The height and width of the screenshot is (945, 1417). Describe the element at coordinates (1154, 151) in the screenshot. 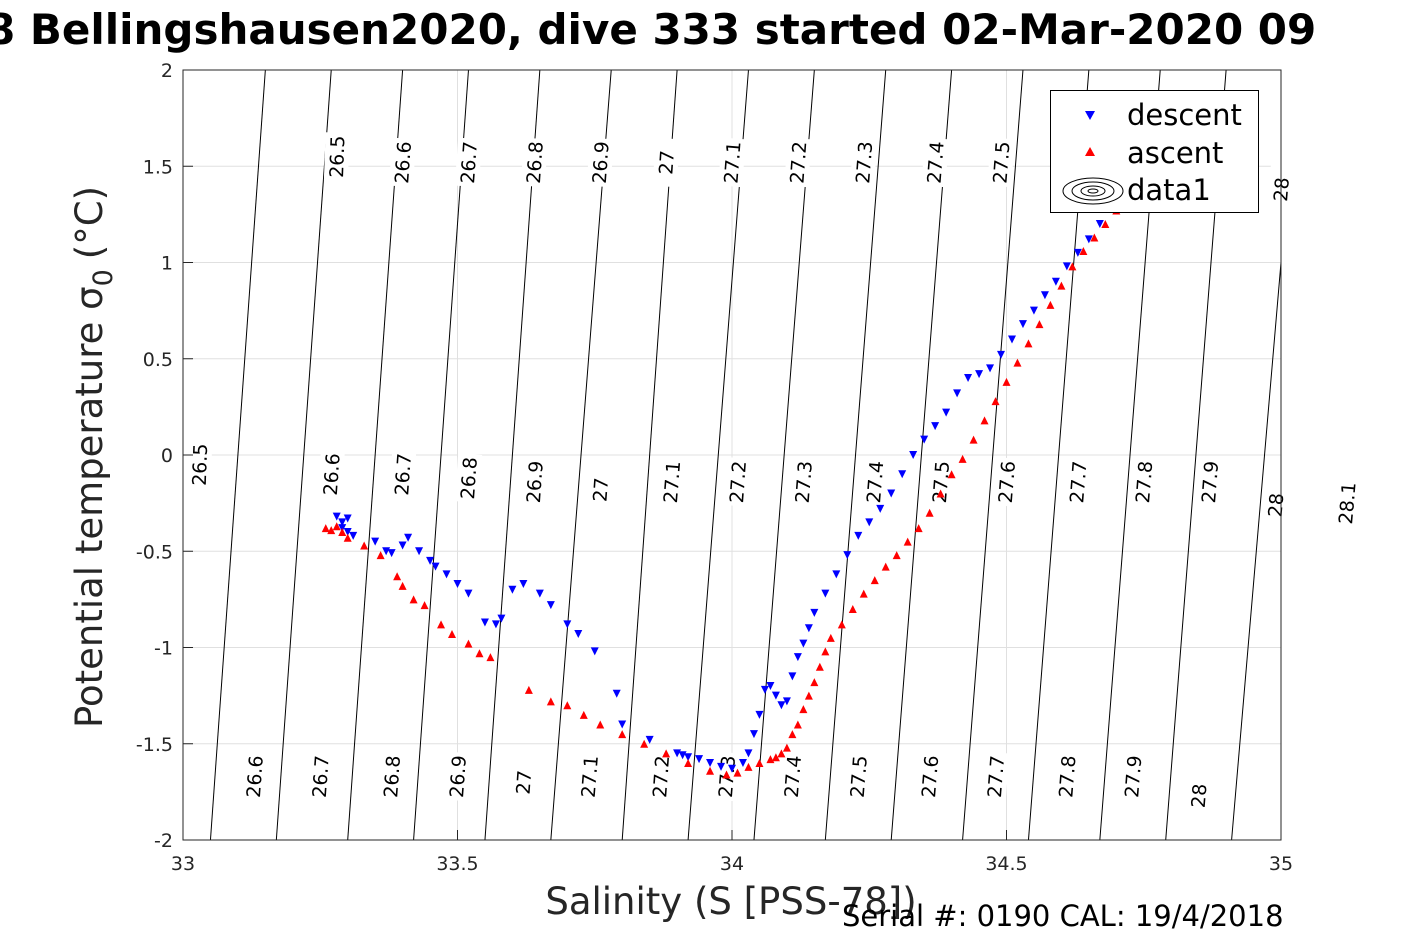

I see `legend: descent ascent data1` at that location.